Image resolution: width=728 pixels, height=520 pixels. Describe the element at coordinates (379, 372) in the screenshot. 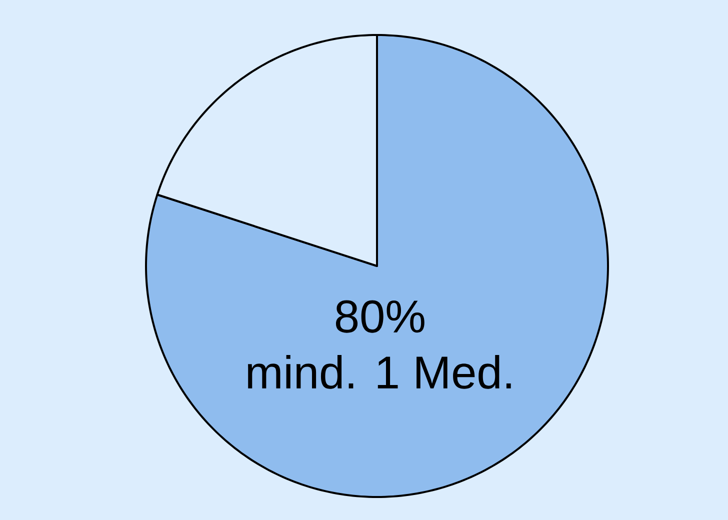

I see `slice-label: mind. 1 Med.` at that location.